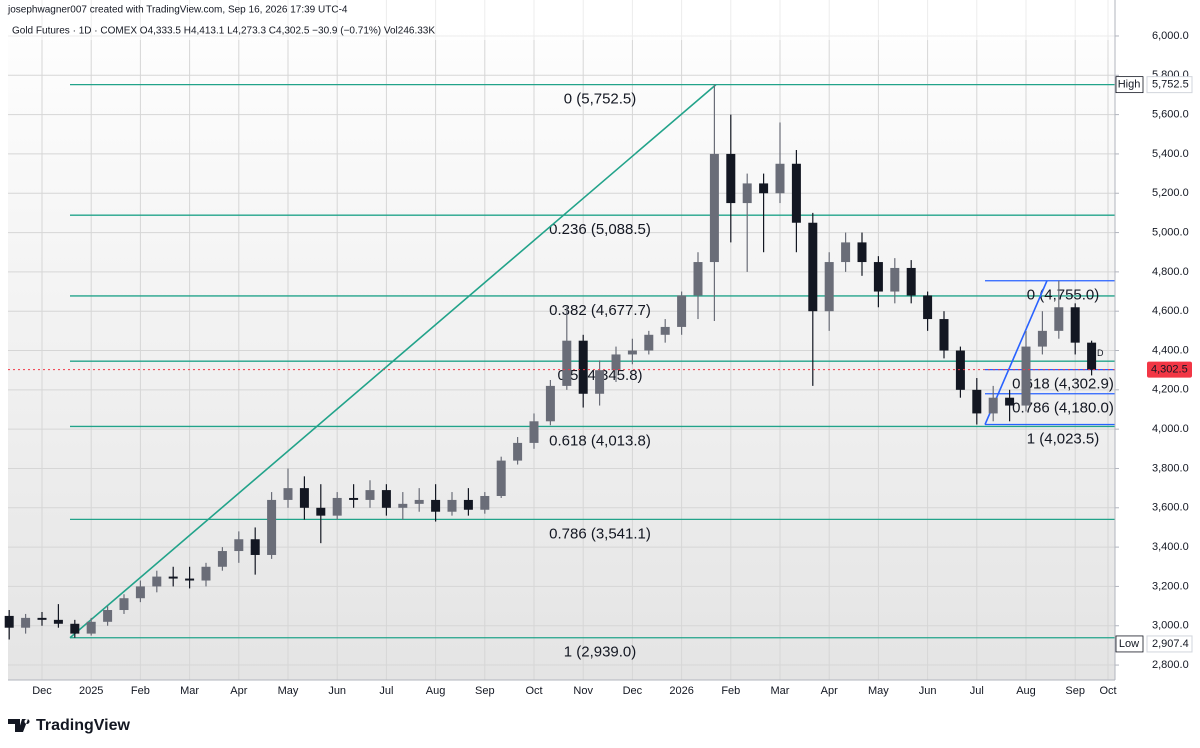  What do you see at coordinates (19, 725) in the screenshot?
I see `logo-icon` at bounding box center [19, 725].